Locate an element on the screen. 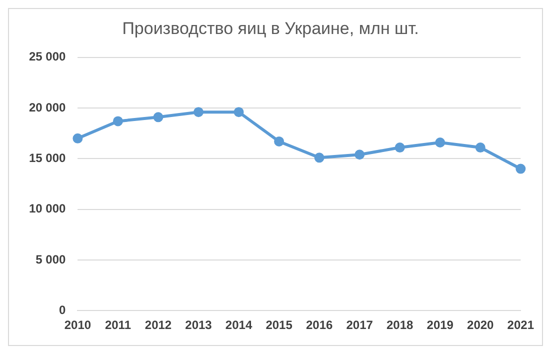 The width and height of the screenshot is (551, 354). x-tick-label: 2014 is located at coordinates (238, 325).